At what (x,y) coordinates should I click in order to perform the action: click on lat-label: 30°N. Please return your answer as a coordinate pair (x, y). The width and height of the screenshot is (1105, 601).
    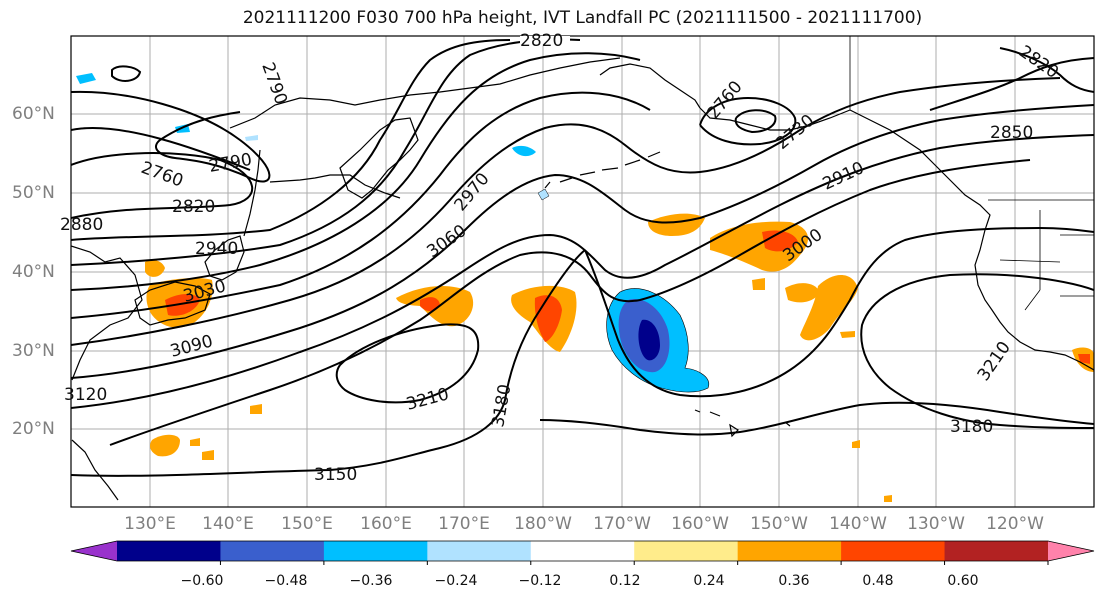
    Looking at the image, I should click on (33, 351).